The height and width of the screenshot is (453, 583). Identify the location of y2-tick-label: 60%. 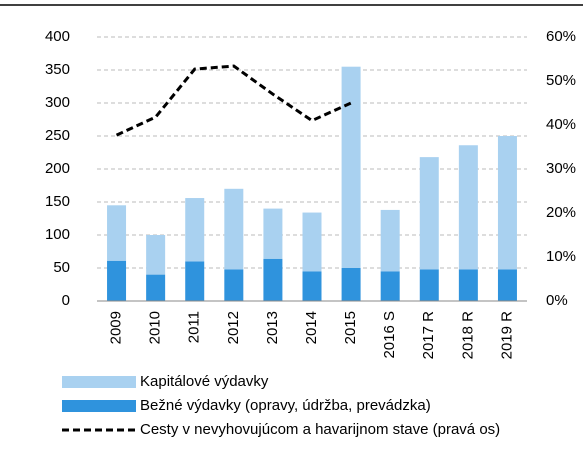
(561, 36).